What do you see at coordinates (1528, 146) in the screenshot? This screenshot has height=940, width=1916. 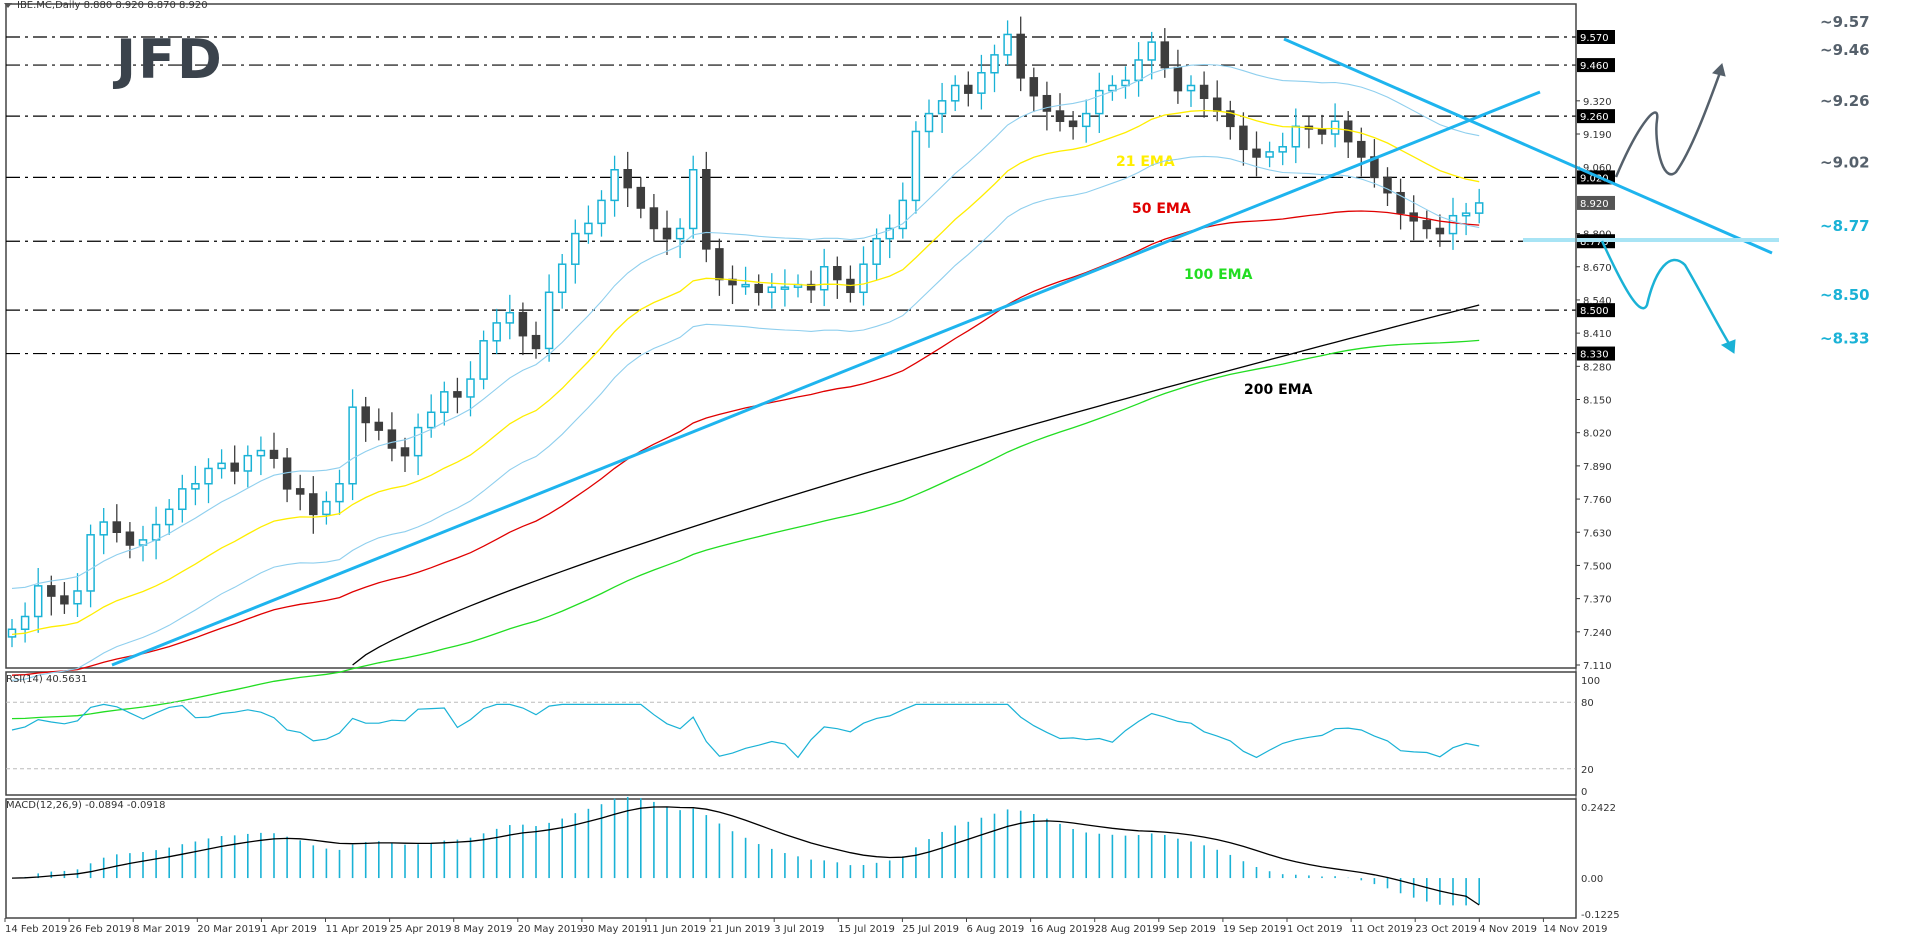 I see `falling-trendline` at bounding box center [1528, 146].